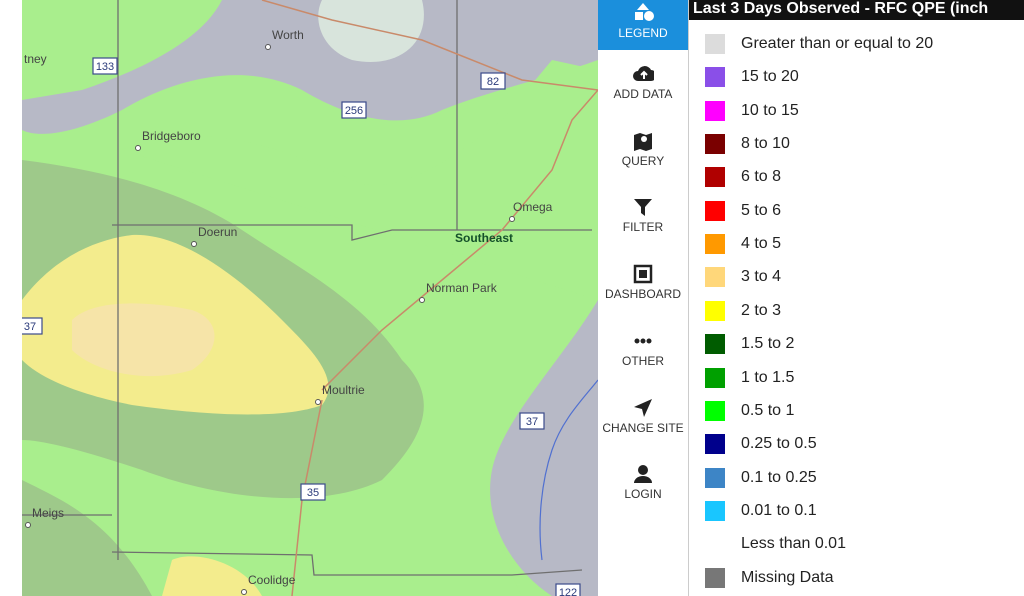 The height and width of the screenshot is (596, 1024). What do you see at coordinates (217, 232) in the screenshot?
I see `place-label: Doerun` at bounding box center [217, 232].